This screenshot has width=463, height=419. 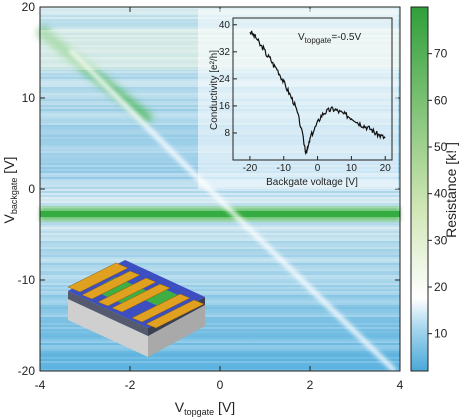 I want to click on device-substrate-side, so click(x=176, y=331).